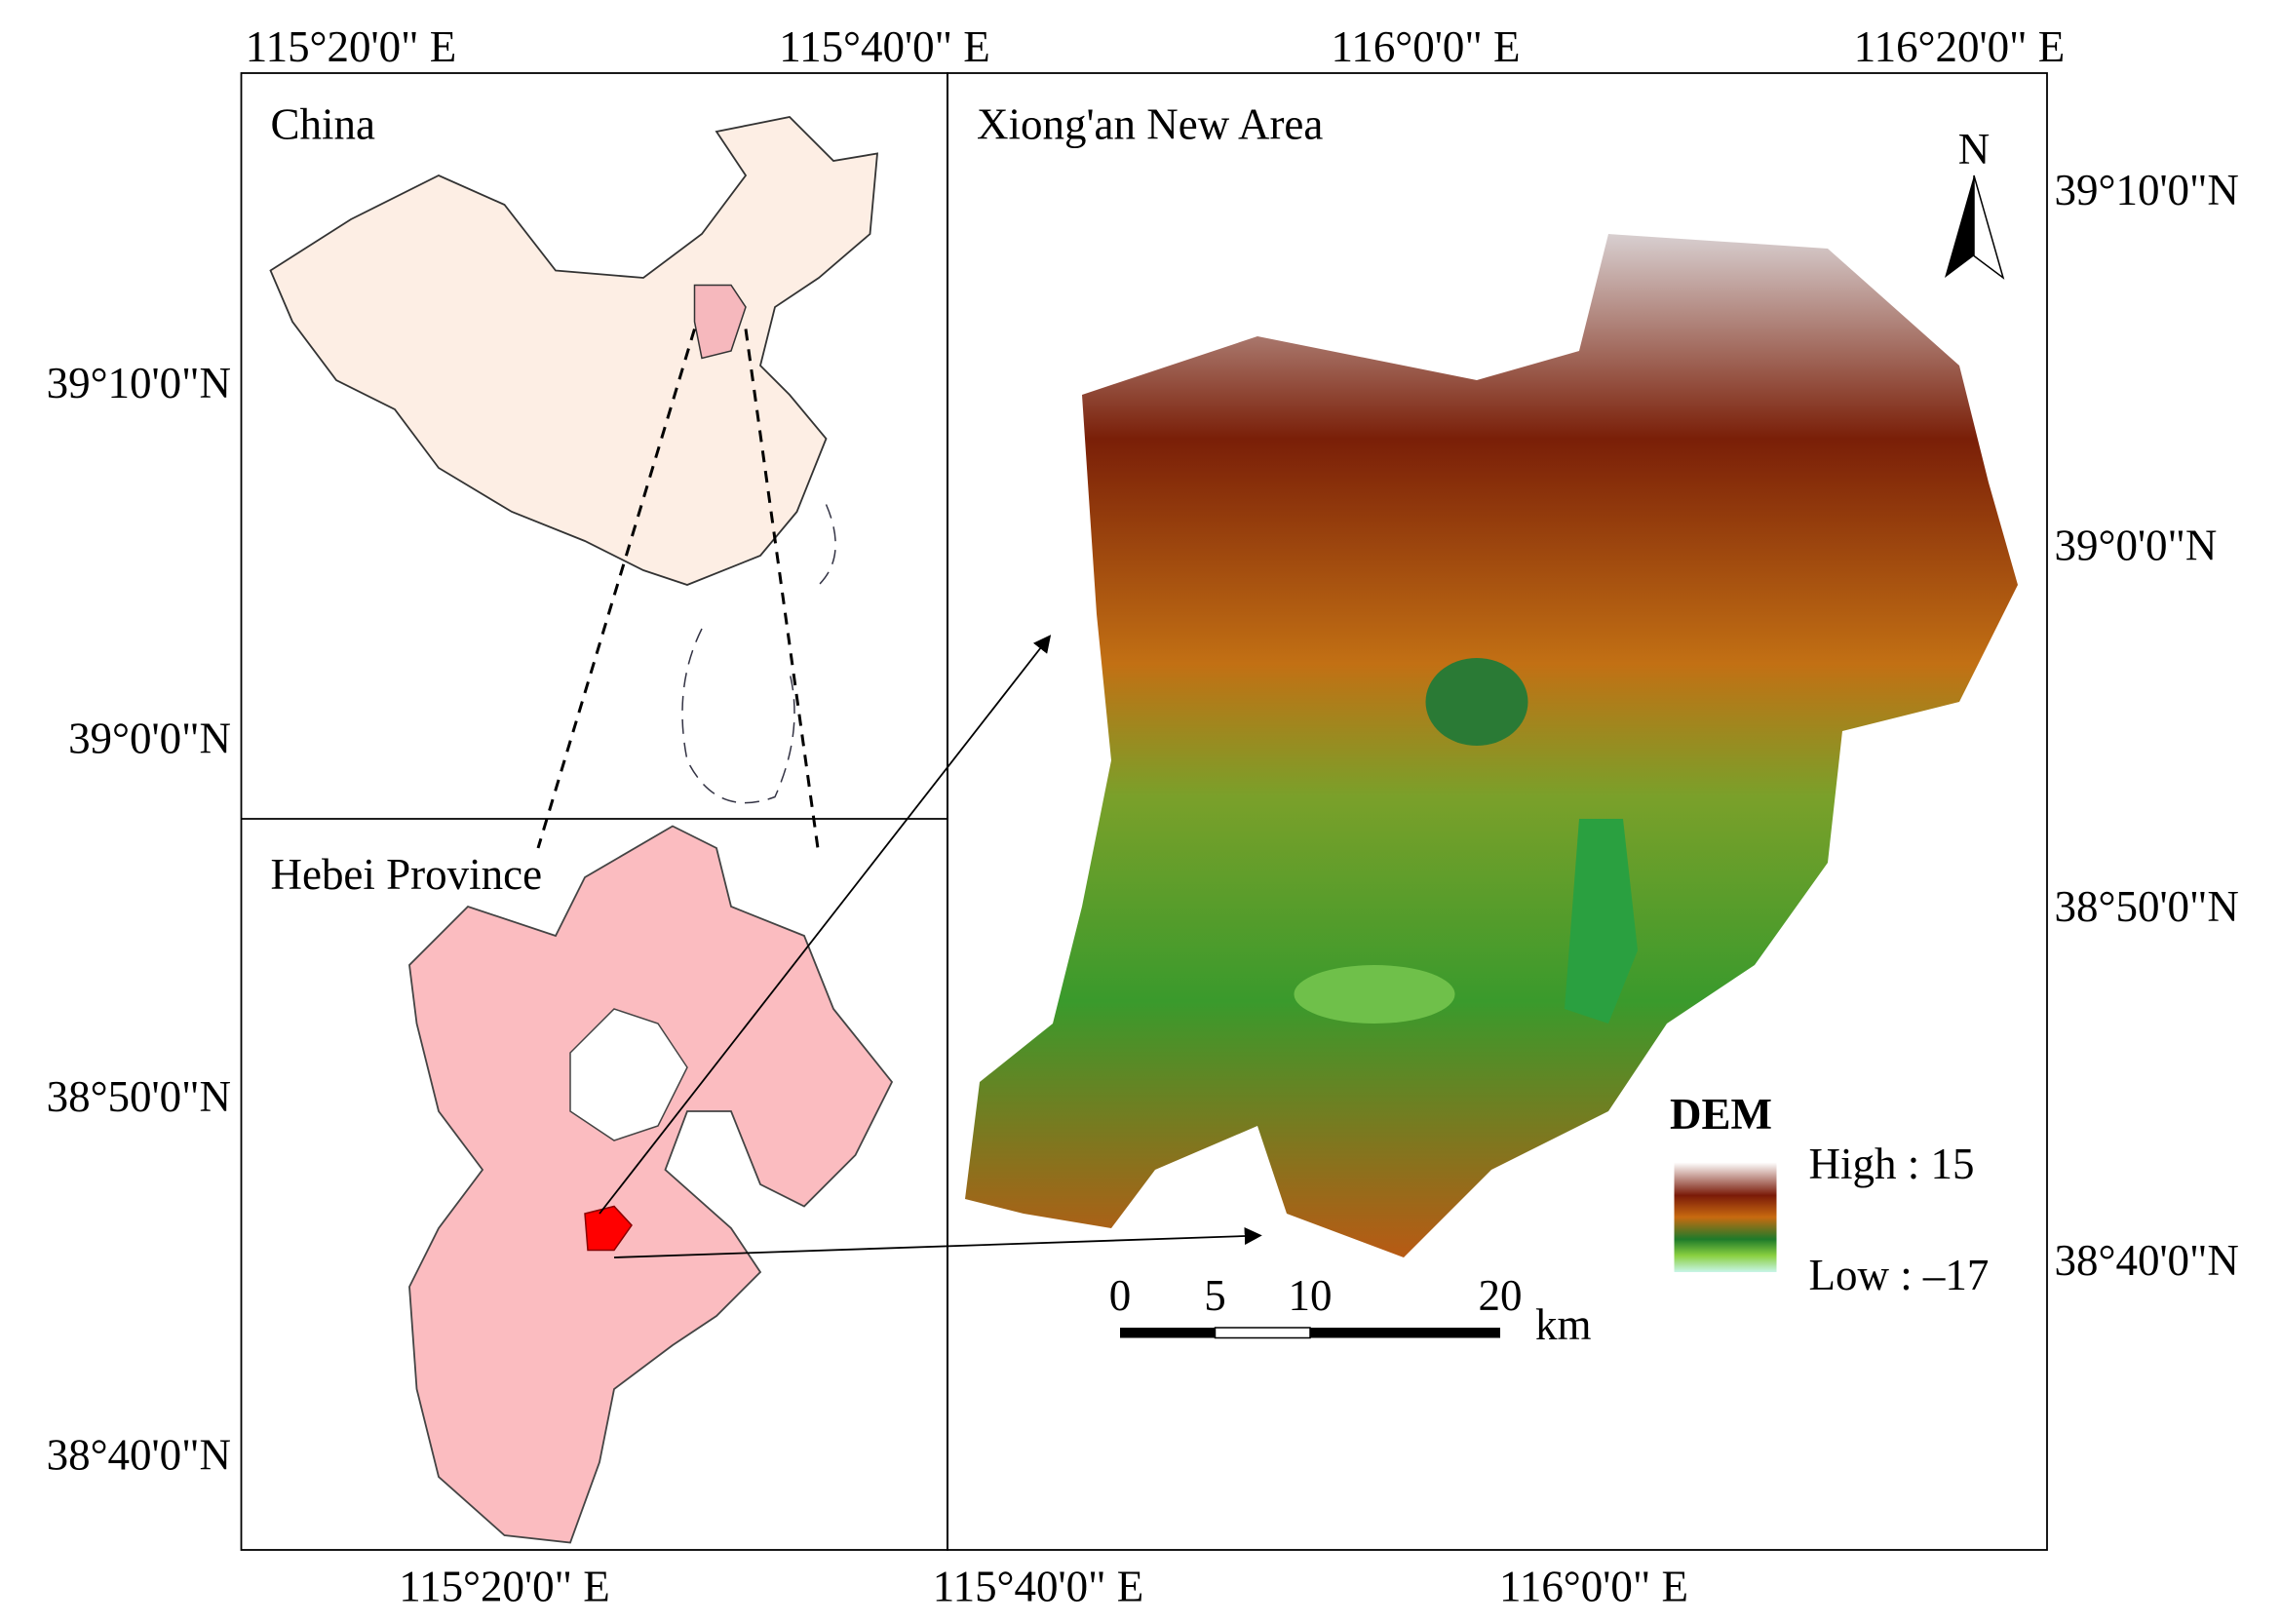 The height and width of the screenshot is (1624, 2281). Describe the element at coordinates (1120, 1295) in the screenshot. I see `scale-tick: 0` at that location.